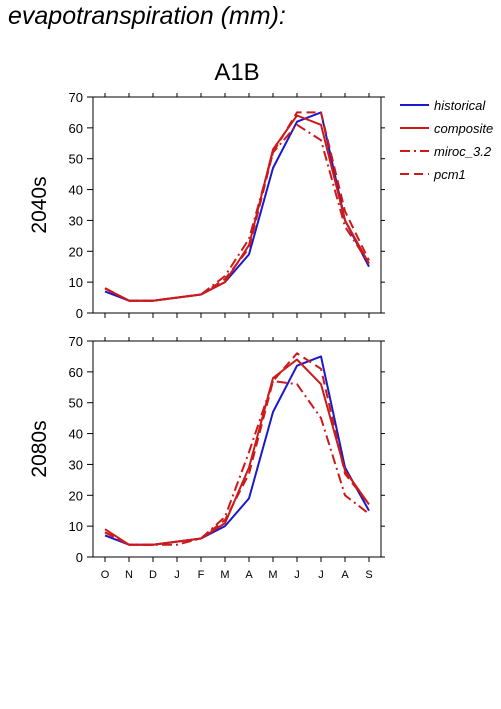 The width and height of the screenshot is (501, 709). I want to click on legend-label: historical, so click(460, 105).